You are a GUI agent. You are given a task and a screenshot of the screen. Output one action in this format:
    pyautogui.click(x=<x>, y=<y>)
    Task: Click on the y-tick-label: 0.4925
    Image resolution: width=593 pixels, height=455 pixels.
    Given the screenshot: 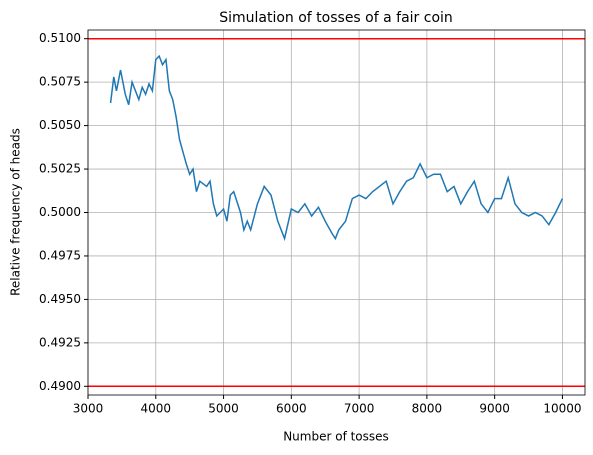 What is the action you would take?
    pyautogui.click(x=60, y=342)
    